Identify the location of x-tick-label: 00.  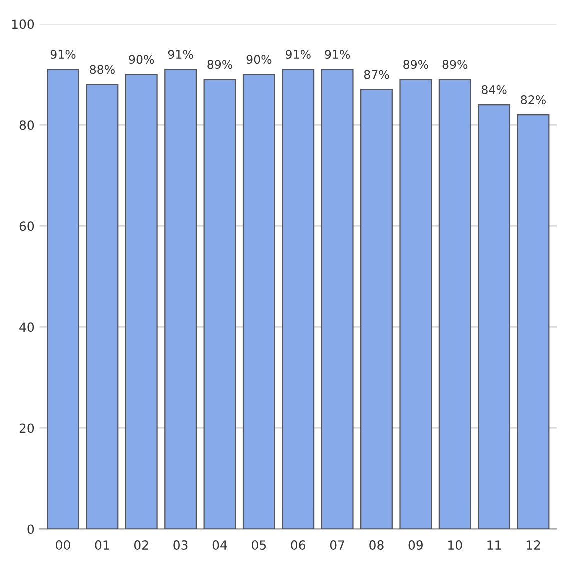
(63, 545).